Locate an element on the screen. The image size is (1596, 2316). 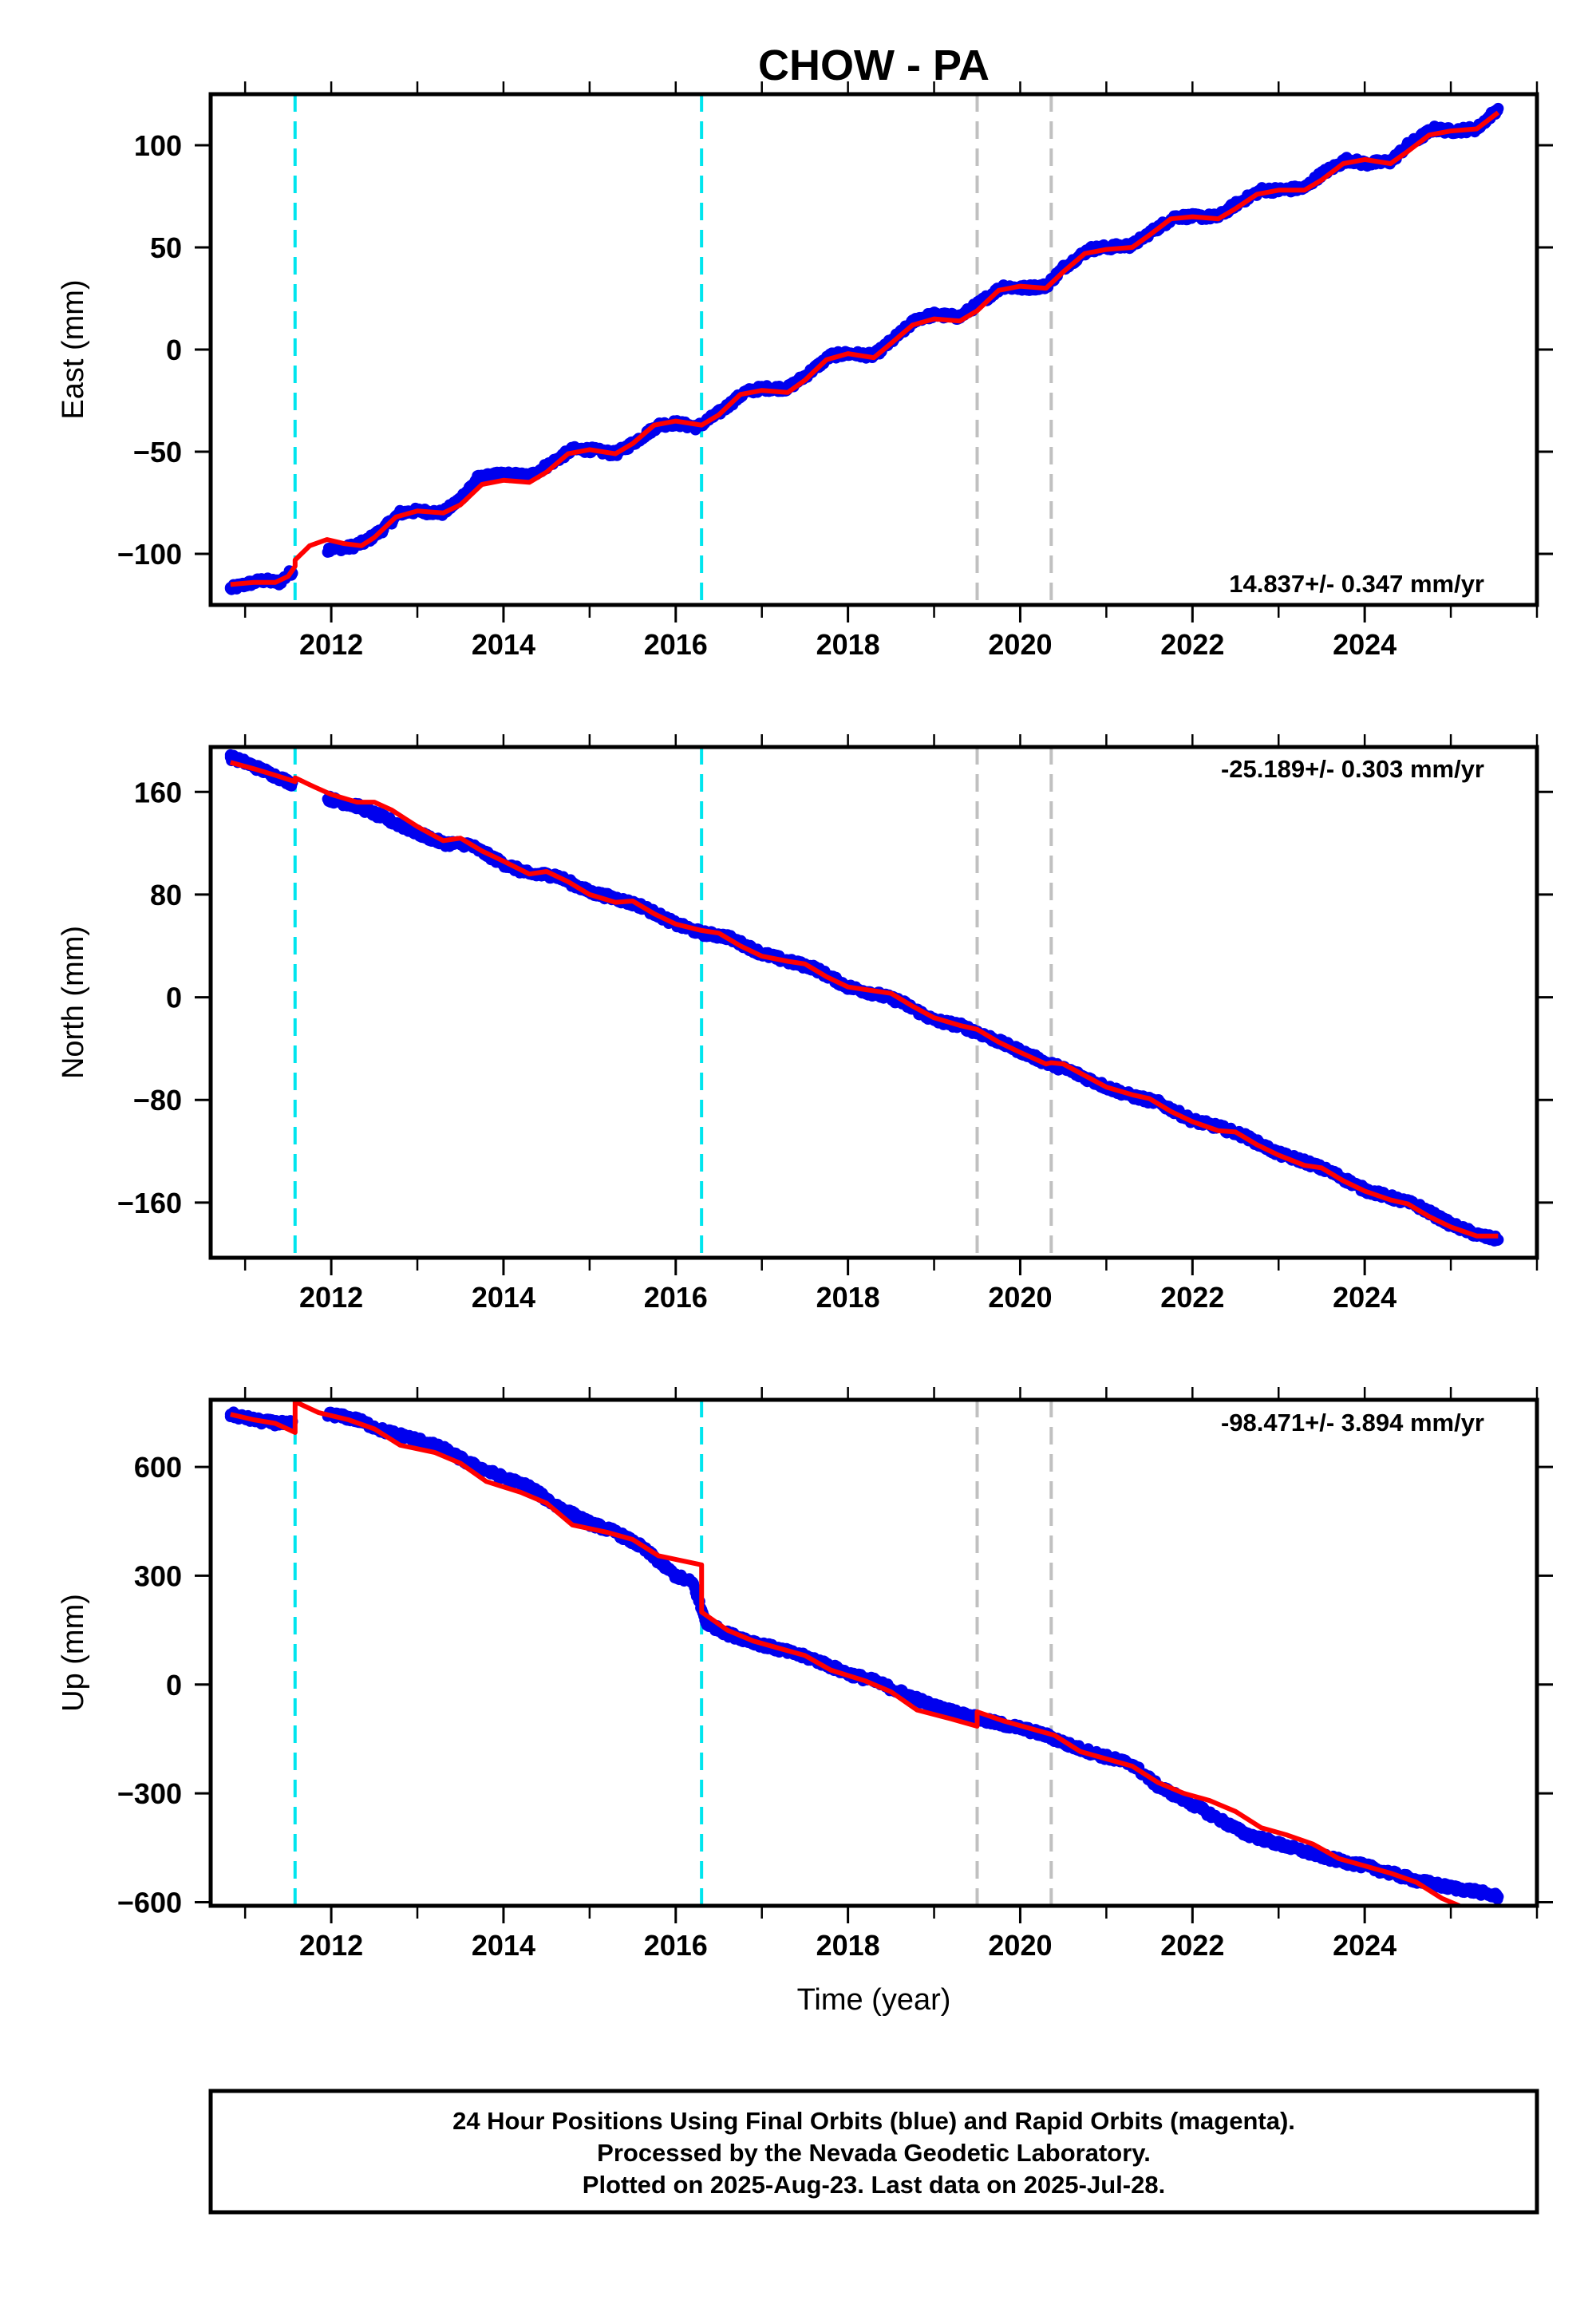
footer-frame is located at coordinates (873, 2152).